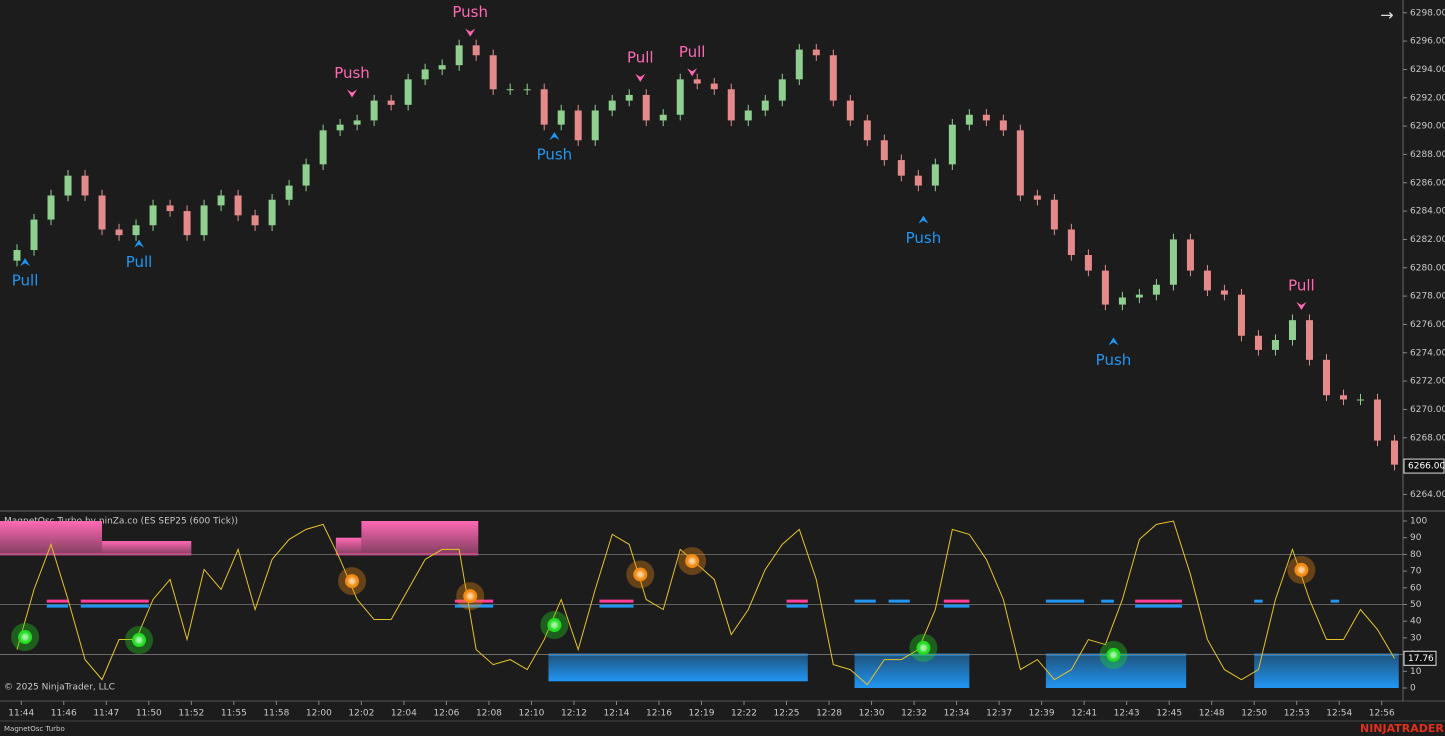 Image resolution: width=1445 pixels, height=736 pixels. Describe the element at coordinates (1427, 325) in the screenshot. I see `y-tick-label: 6276.00` at that location.